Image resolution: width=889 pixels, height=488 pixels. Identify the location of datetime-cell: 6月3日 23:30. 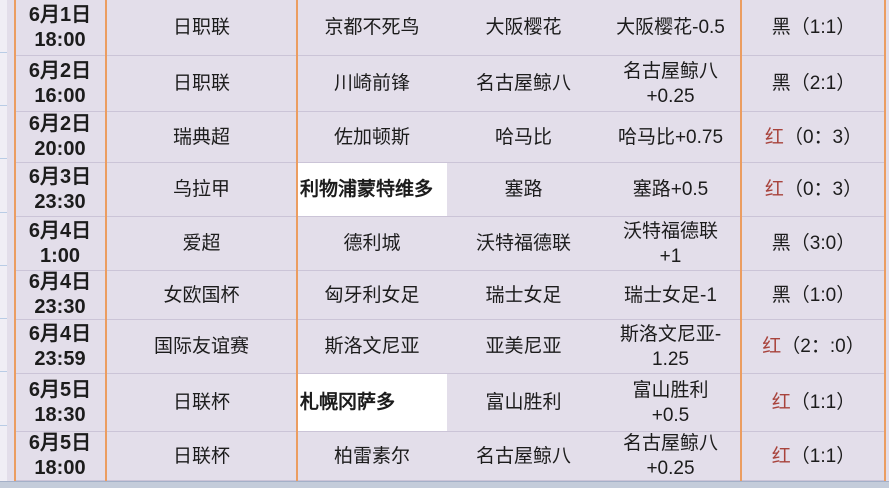
(60, 189).